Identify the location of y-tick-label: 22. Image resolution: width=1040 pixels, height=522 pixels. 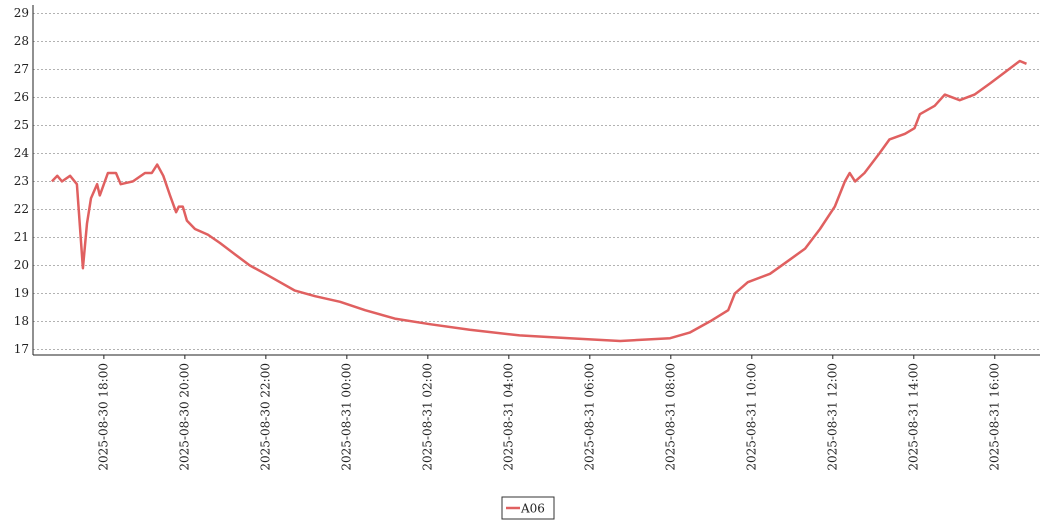
(21, 209).